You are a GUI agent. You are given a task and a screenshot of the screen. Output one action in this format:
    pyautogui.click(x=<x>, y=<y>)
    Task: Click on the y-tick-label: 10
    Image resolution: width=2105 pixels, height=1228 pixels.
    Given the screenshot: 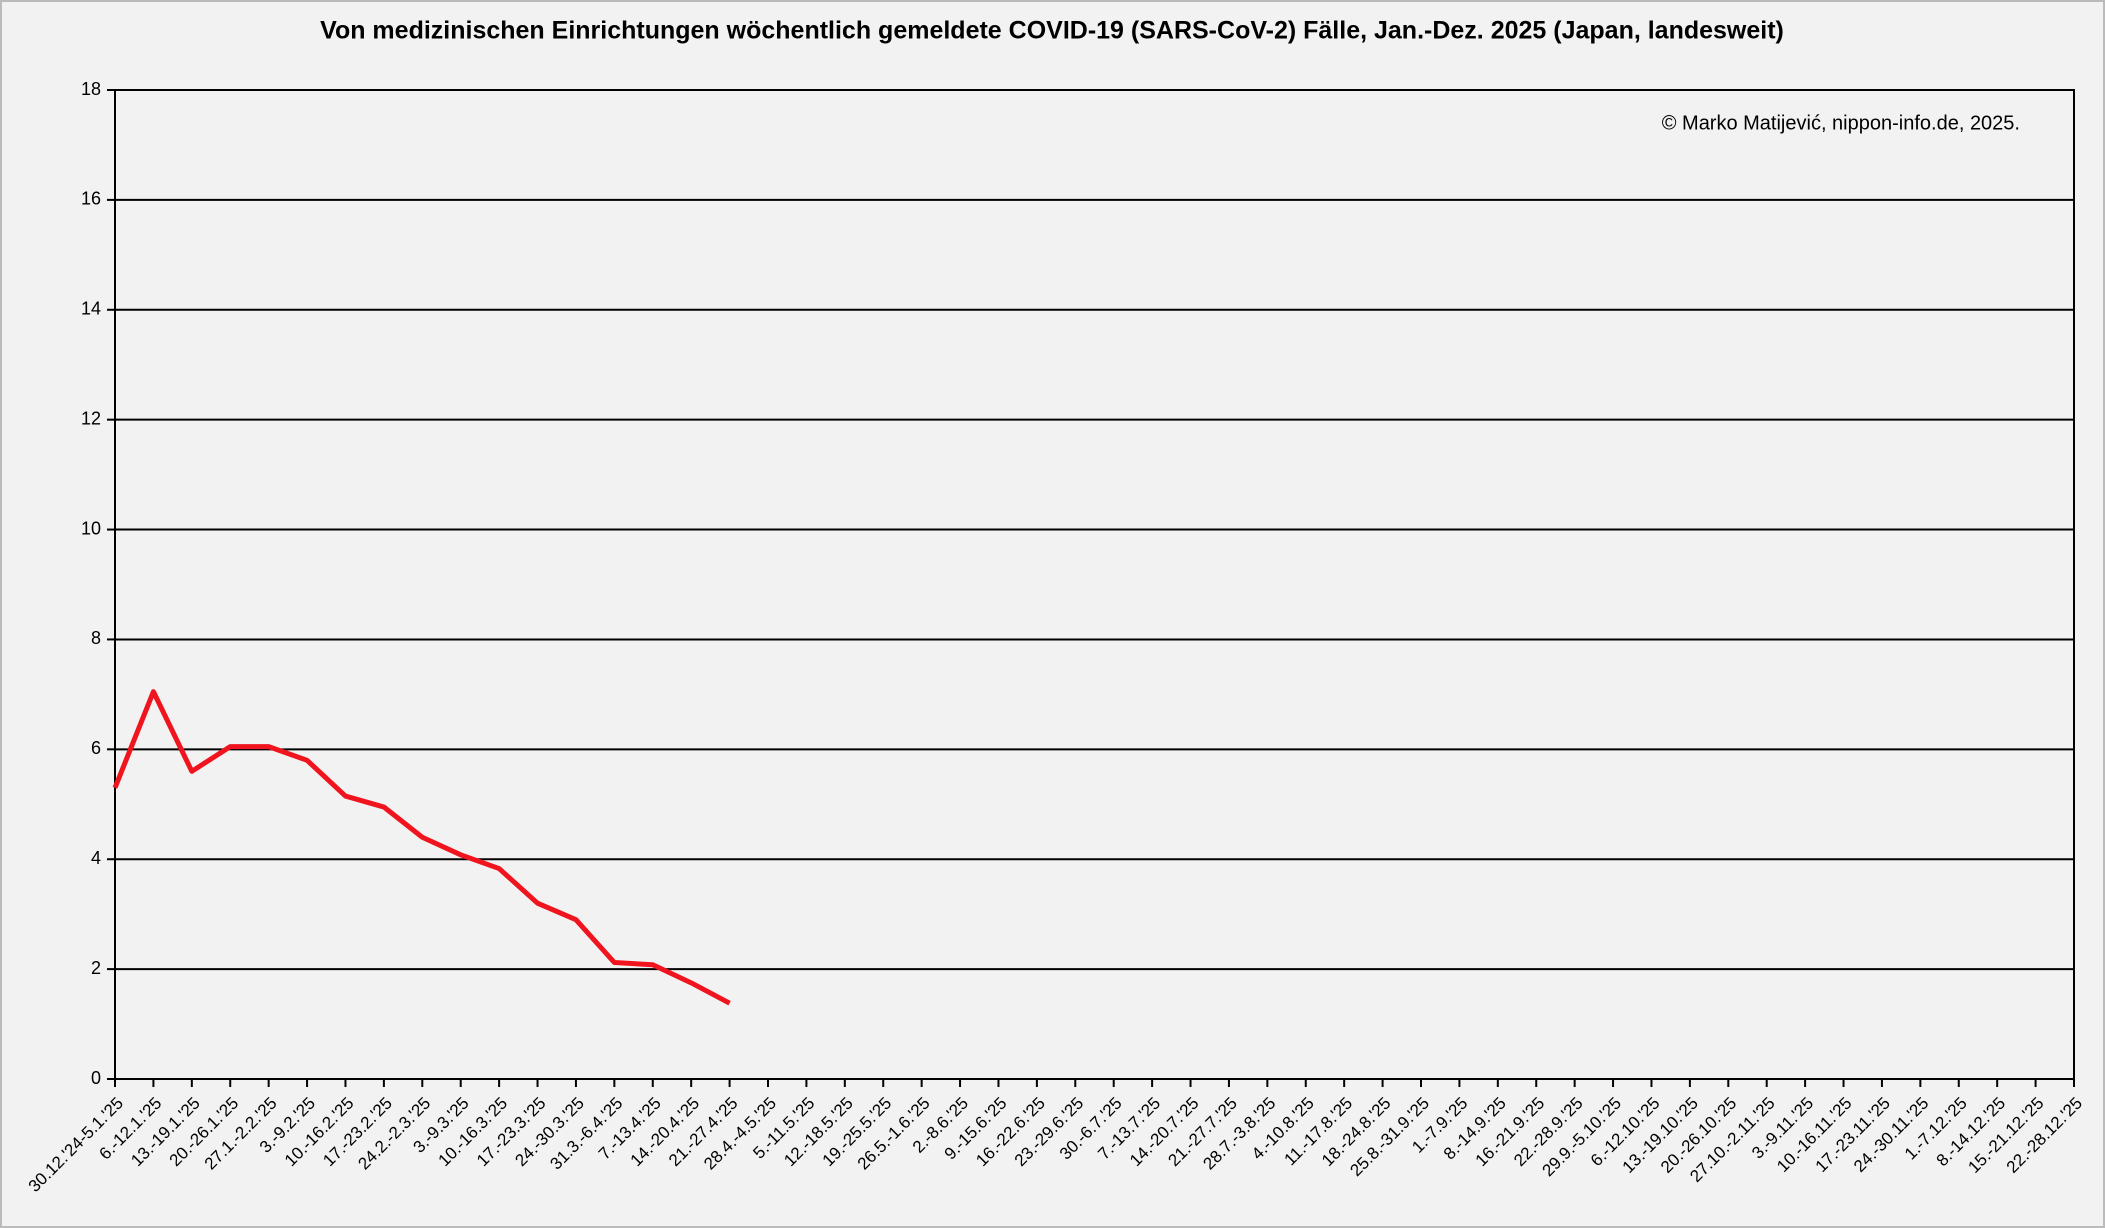 What is the action you would take?
    pyautogui.click(x=91, y=528)
    